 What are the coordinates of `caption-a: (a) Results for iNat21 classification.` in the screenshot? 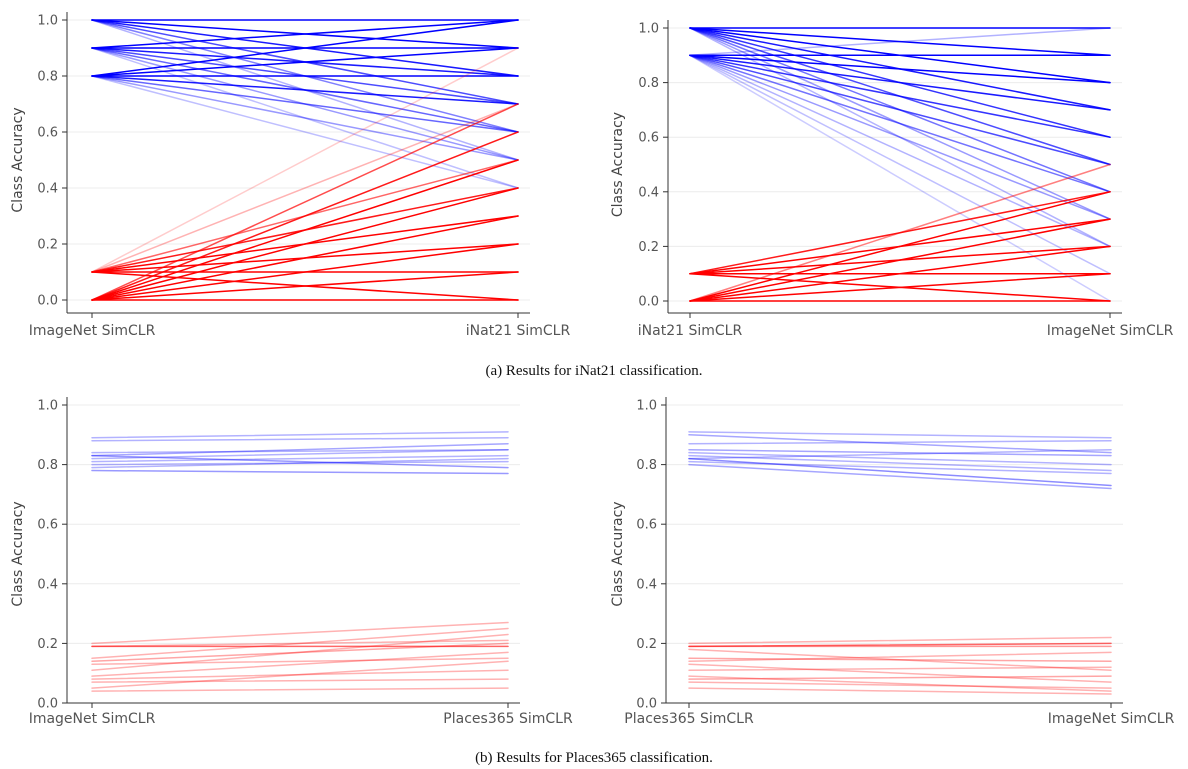 It's located at (593, 371).